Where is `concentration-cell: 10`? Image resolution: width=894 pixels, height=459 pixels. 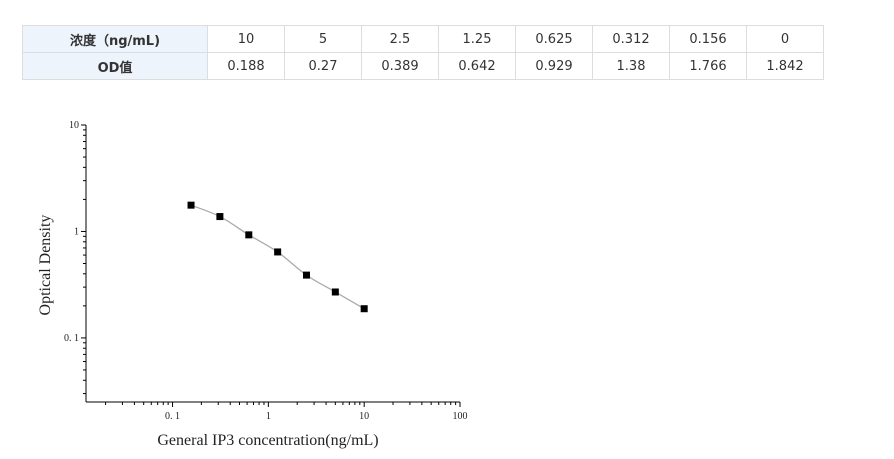
concentration-cell: 10 is located at coordinates (246, 39).